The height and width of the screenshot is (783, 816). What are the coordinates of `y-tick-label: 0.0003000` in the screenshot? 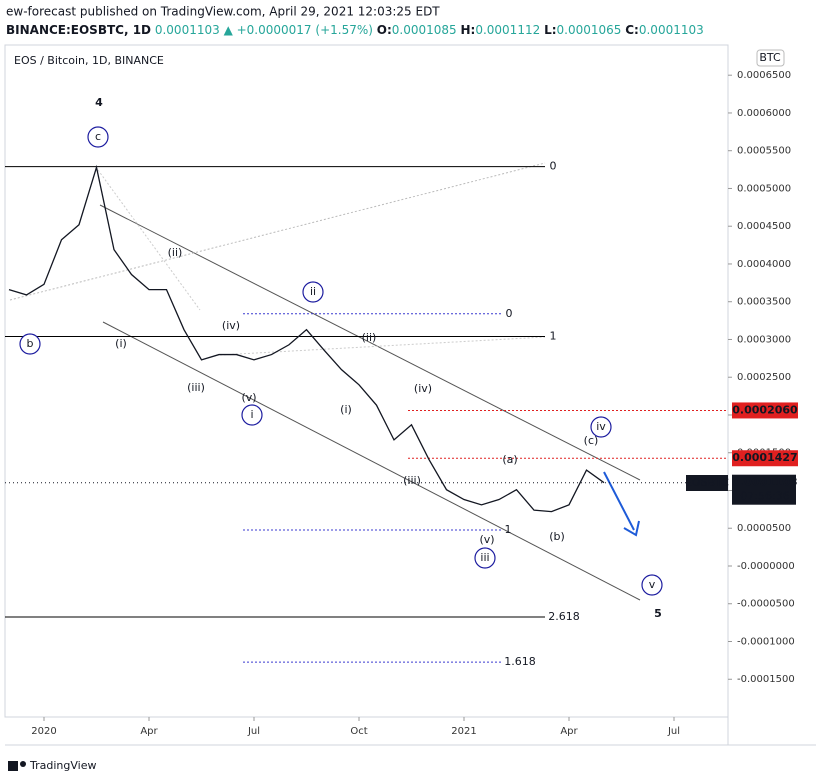 It's located at (764, 339).